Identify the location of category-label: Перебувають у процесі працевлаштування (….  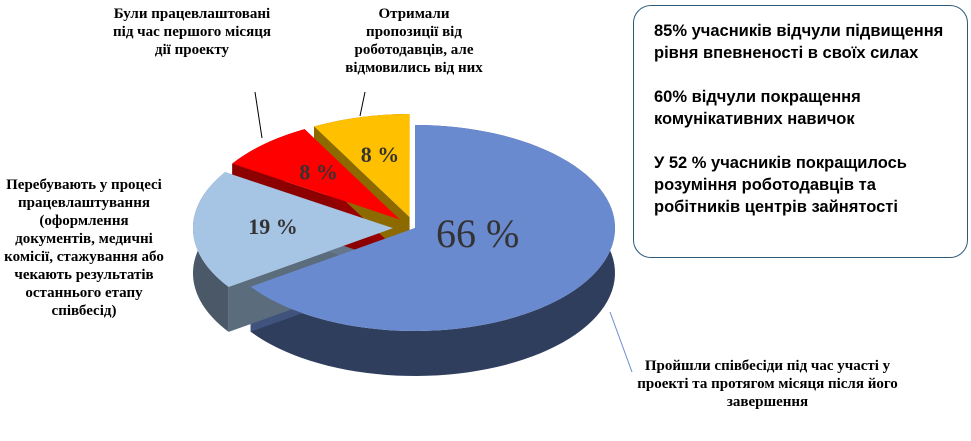
(84, 248).